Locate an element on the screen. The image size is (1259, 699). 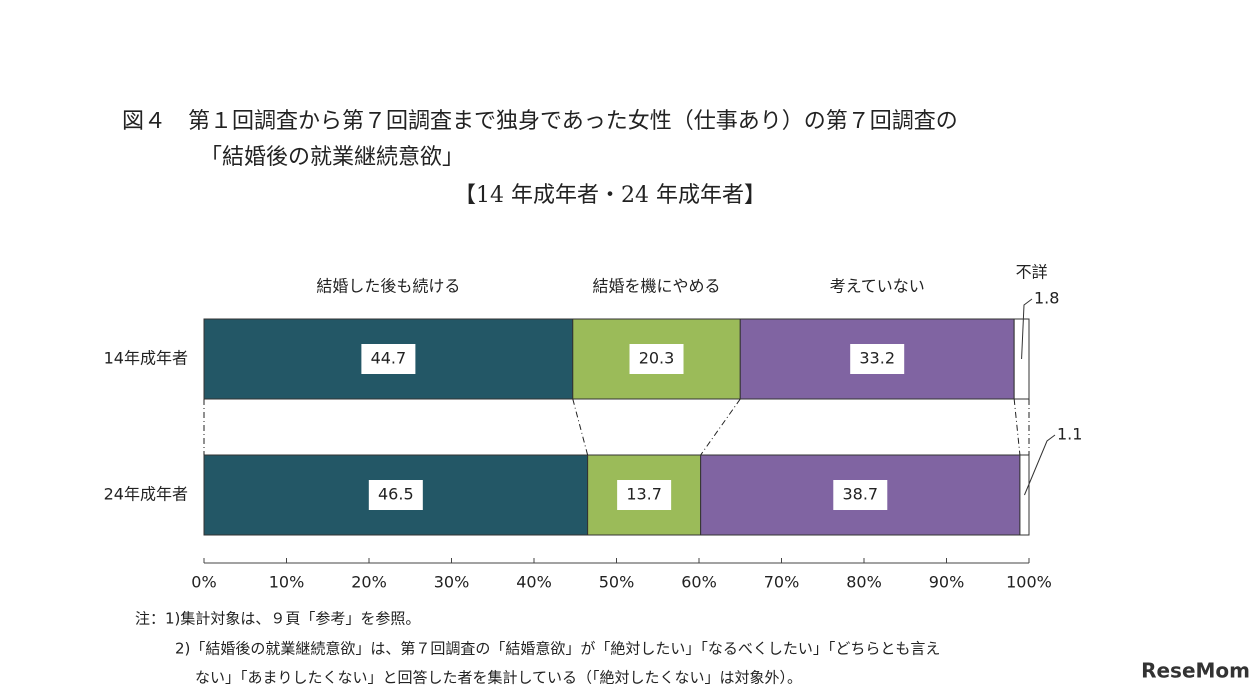
chart-title: 図４ 第１回調査から第７回調査まで独身であった女性（仕事あり）の第７回調査の is located at coordinates (540, 121).